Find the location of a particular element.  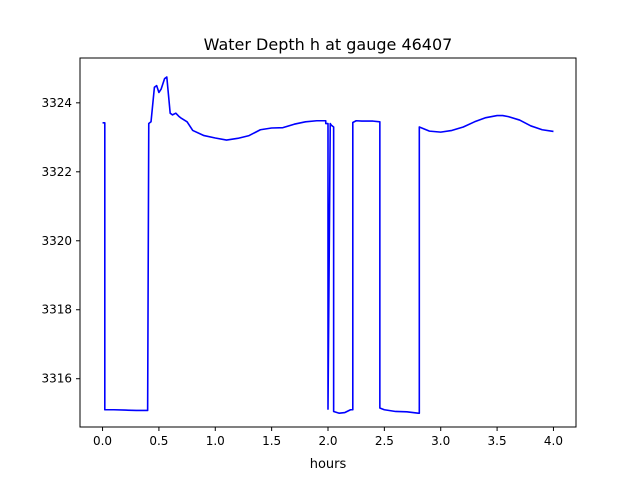

x-tick-label: 1.5 is located at coordinates (271, 441).